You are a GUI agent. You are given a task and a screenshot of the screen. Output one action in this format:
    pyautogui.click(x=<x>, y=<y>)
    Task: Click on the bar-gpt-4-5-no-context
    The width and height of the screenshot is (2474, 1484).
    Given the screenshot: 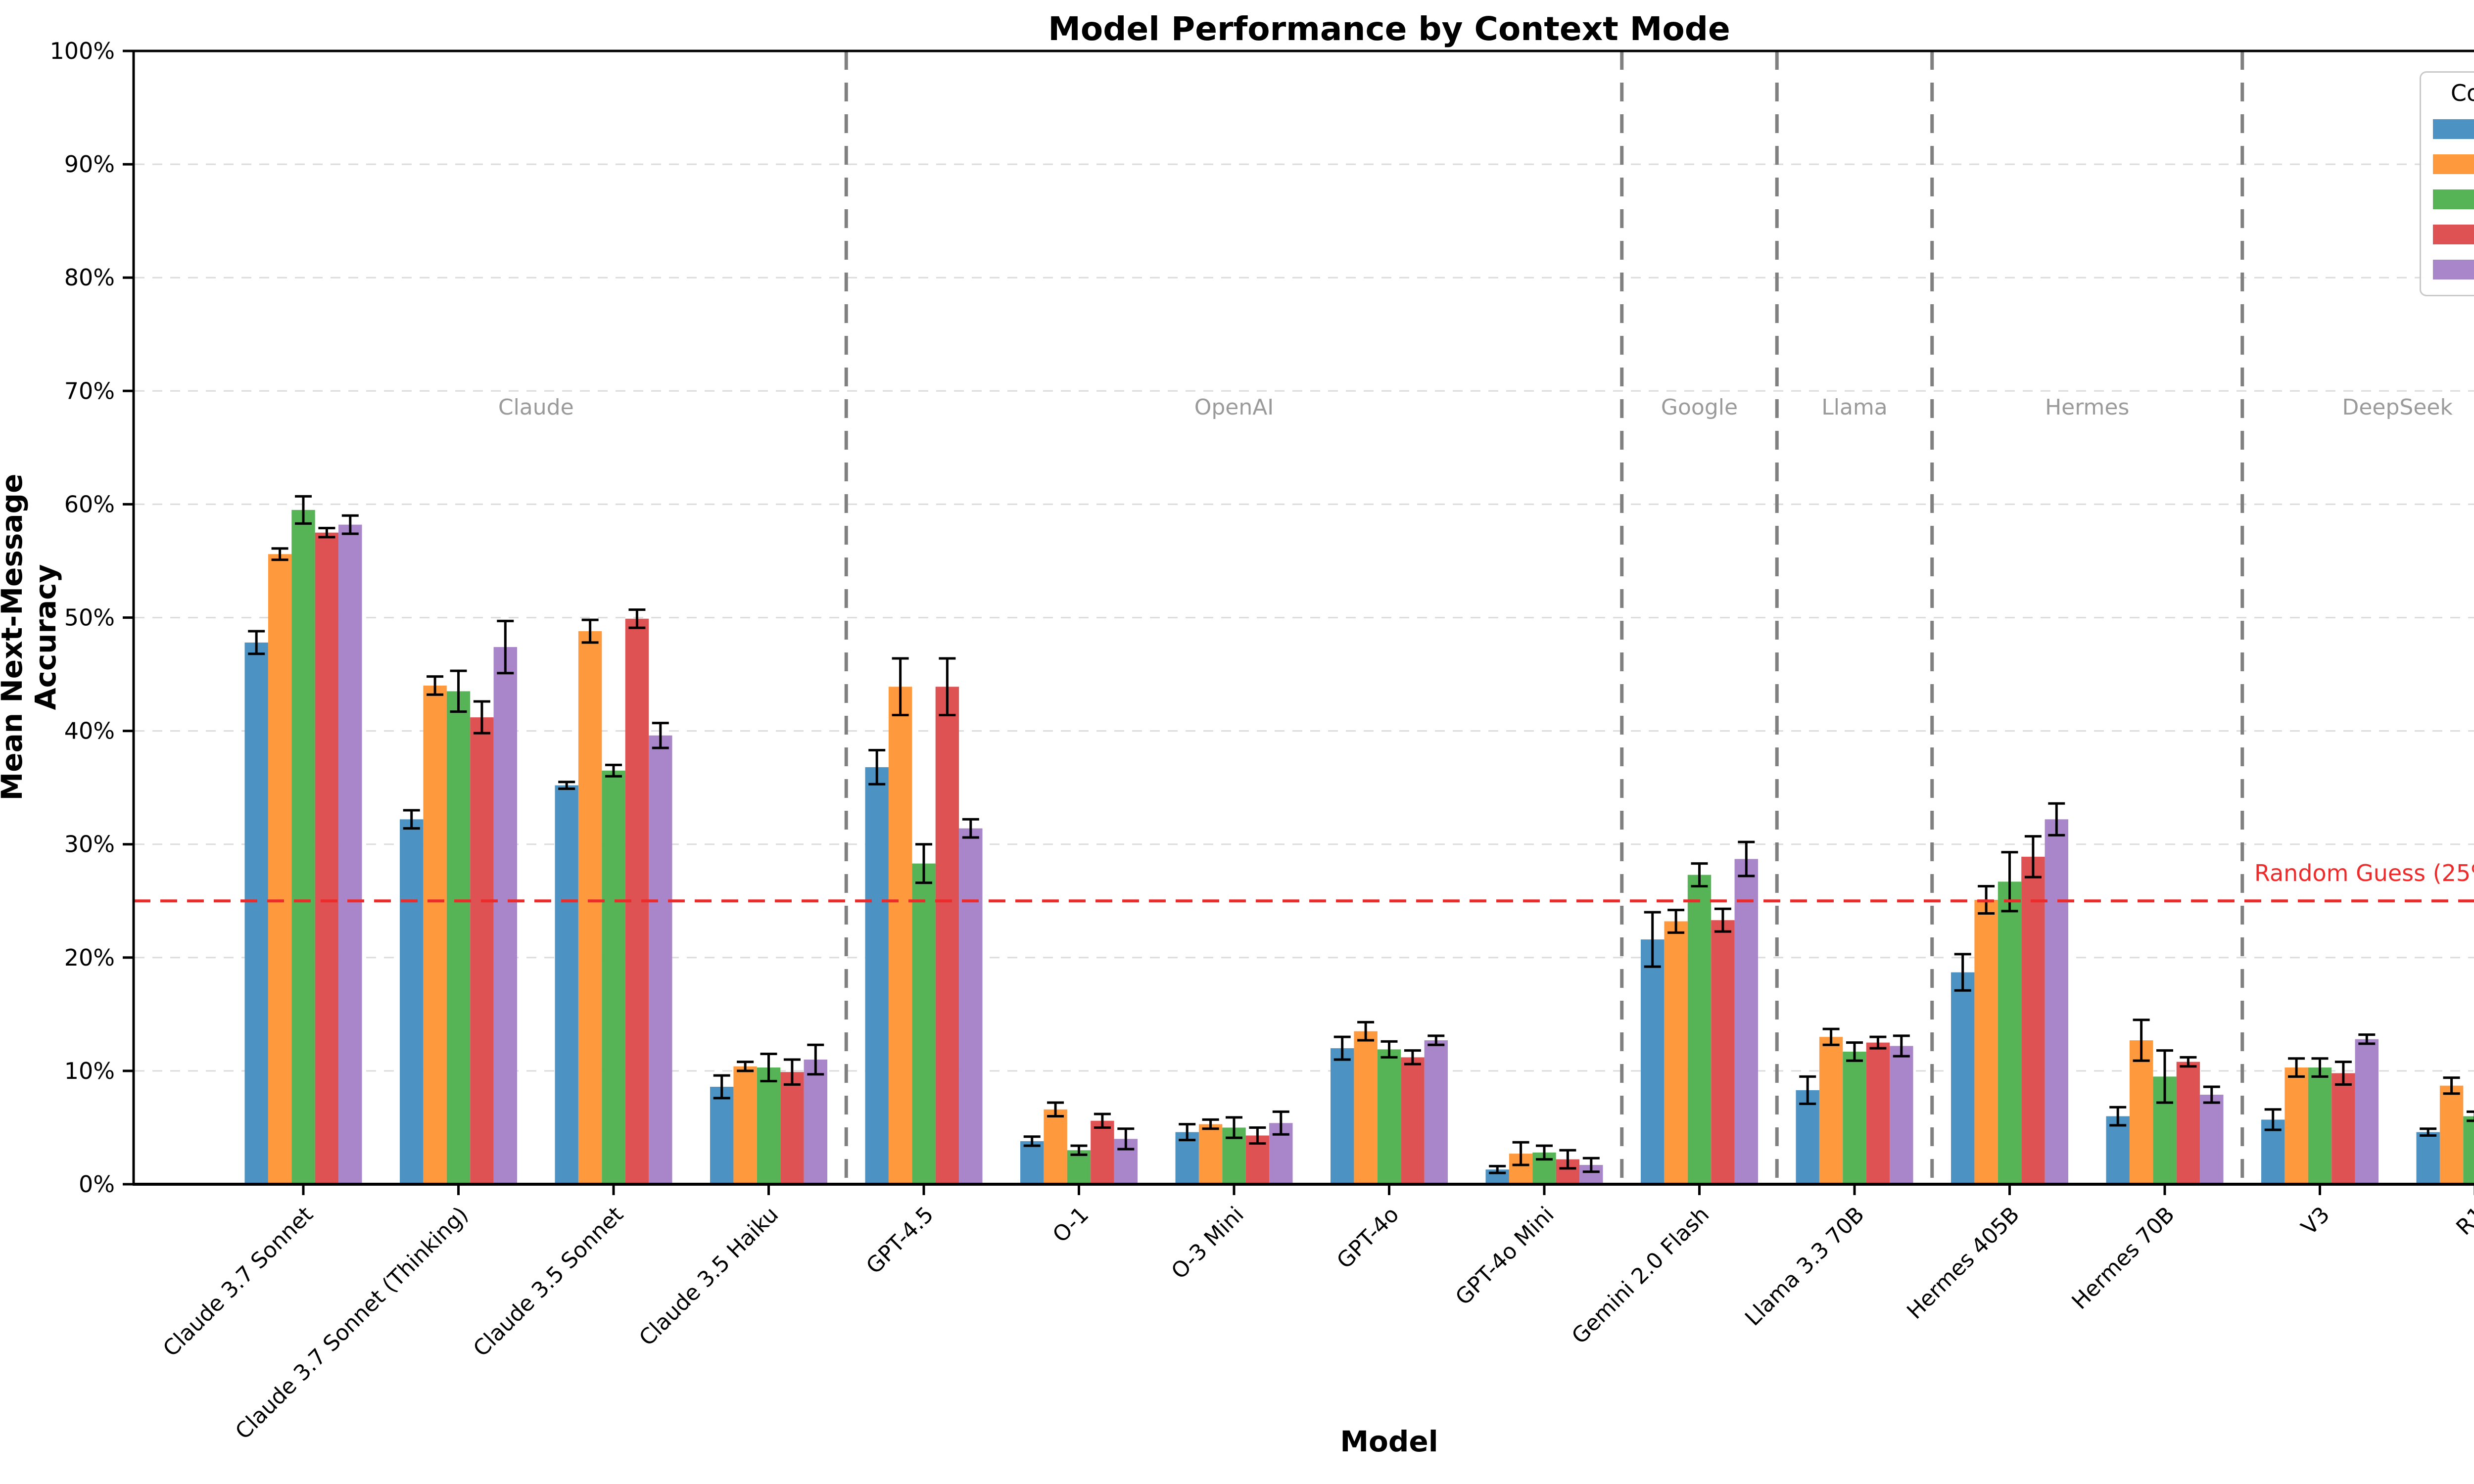 What is the action you would take?
    pyautogui.click(x=877, y=975)
    